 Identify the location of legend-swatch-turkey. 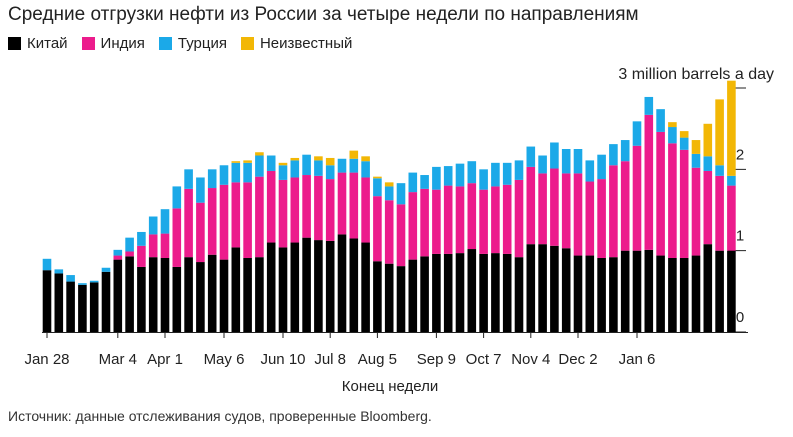
(165, 43).